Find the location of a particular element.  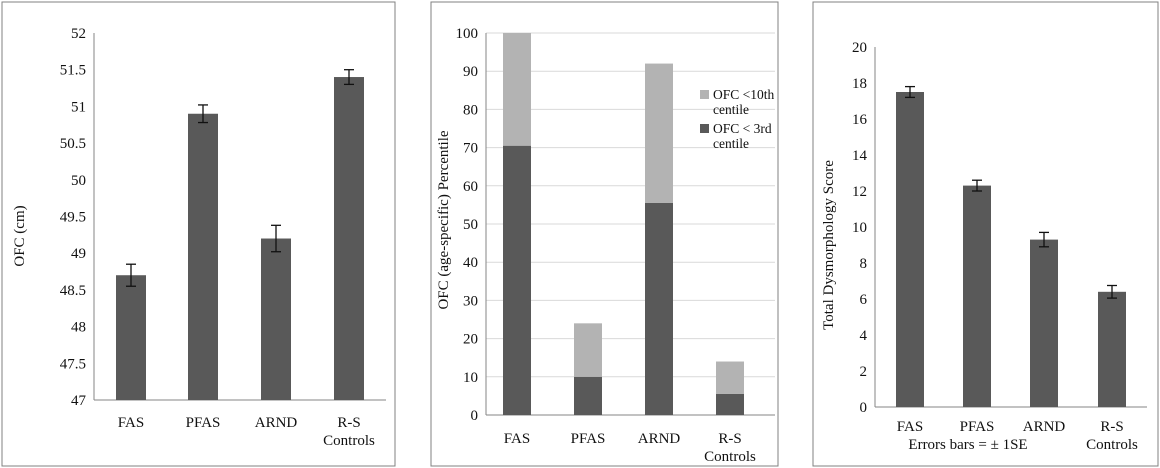

y-tick-label-6: 6 is located at coordinates (864, 300).